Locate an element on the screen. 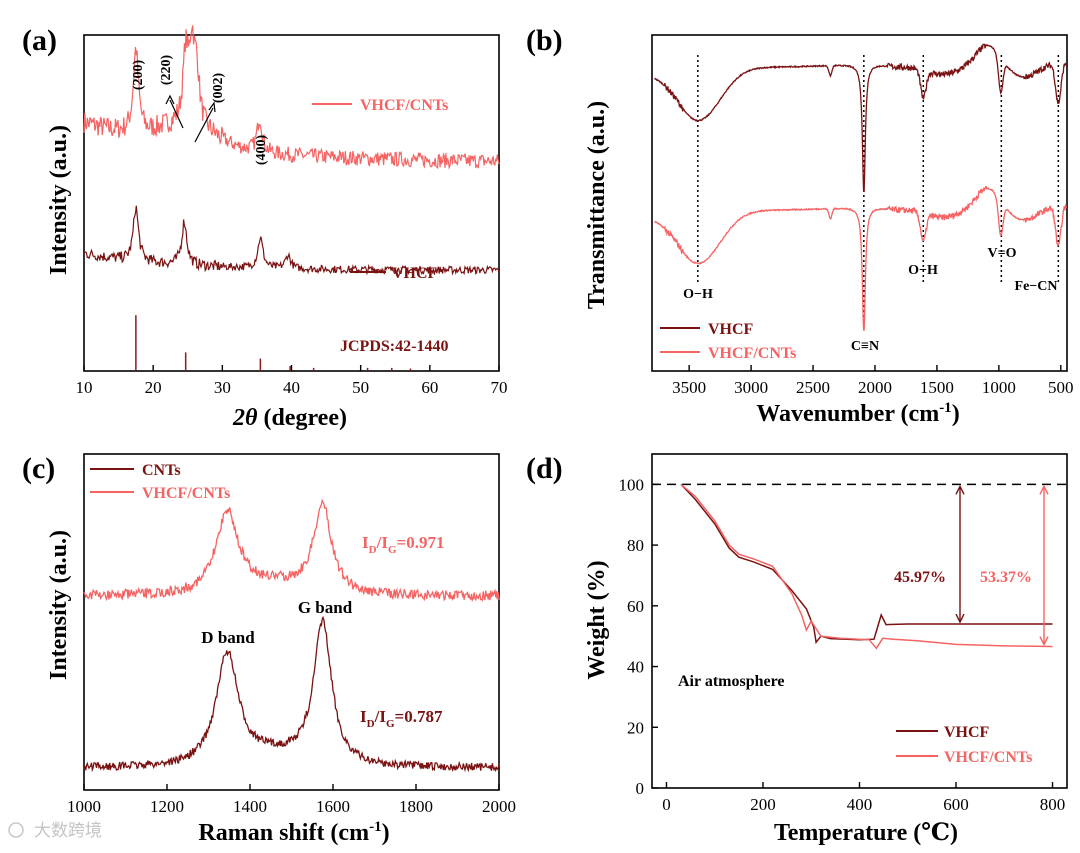 The image size is (1080, 853). band-label-oh-2: O−H is located at coordinates (923, 270).